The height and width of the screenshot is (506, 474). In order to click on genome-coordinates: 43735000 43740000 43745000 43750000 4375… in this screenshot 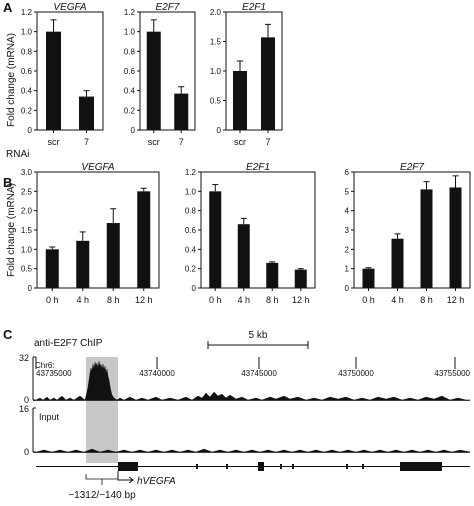, I will do `click(253, 367)`.